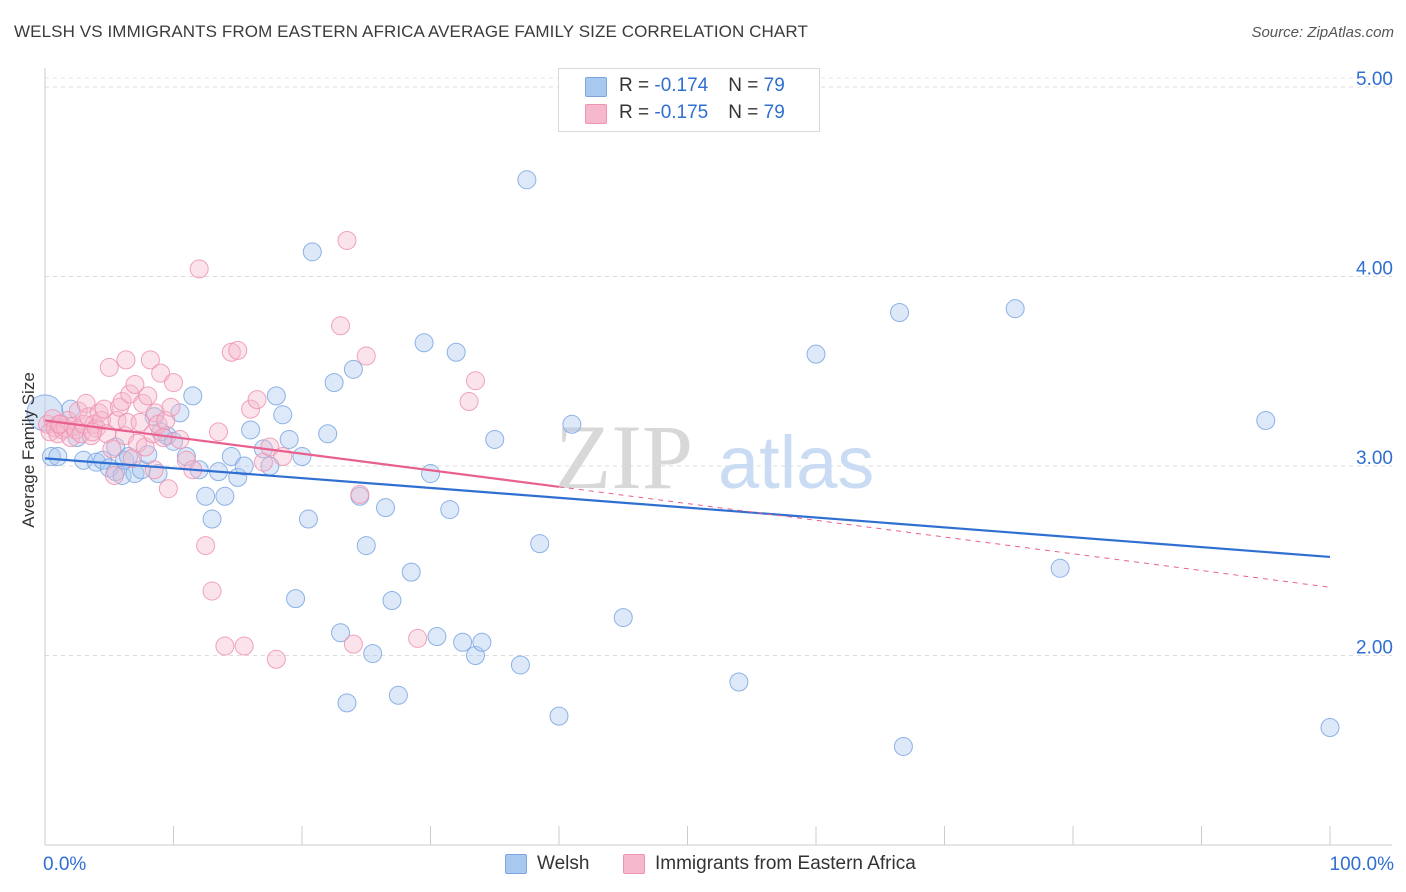  Describe the element at coordinates (796, 462) in the screenshot. I see `watermark-atlas: atlas` at that location.